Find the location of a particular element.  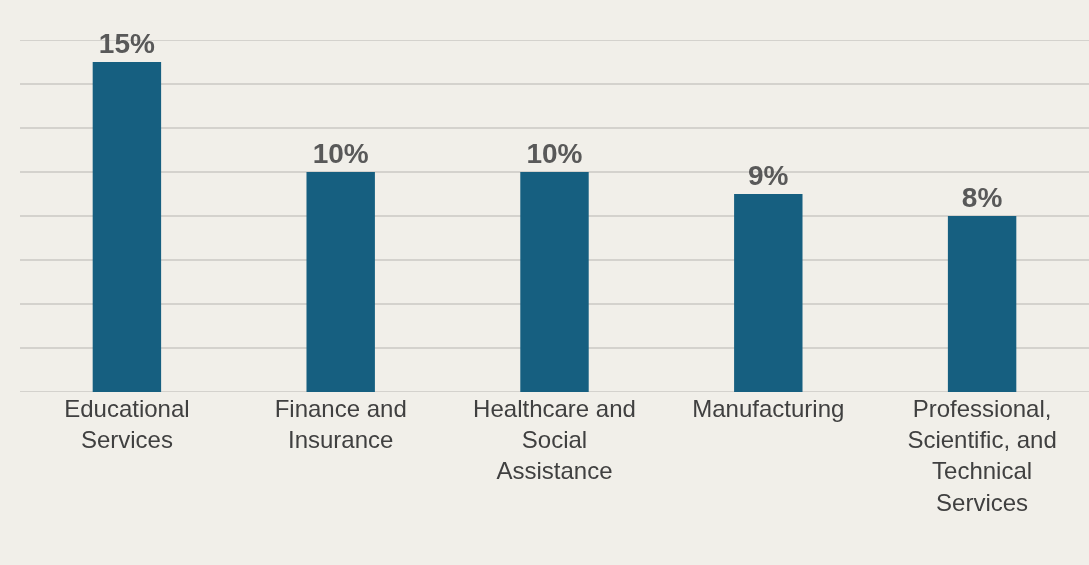

x-tick-label: Healthcare and Social Assistance is located at coordinates (554, 440).